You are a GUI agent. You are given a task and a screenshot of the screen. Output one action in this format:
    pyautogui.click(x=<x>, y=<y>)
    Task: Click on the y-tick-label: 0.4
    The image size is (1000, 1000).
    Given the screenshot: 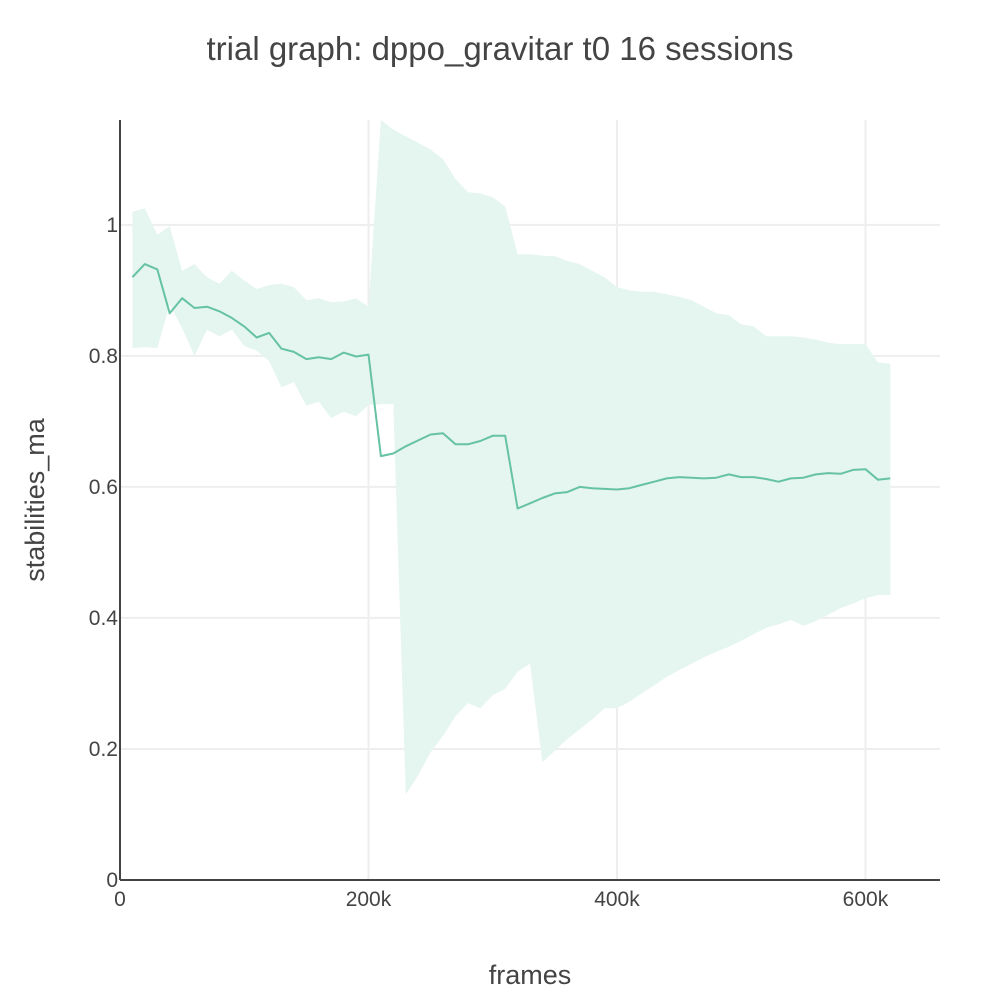 What is the action you would take?
    pyautogui.click(x=104, y=618)
    